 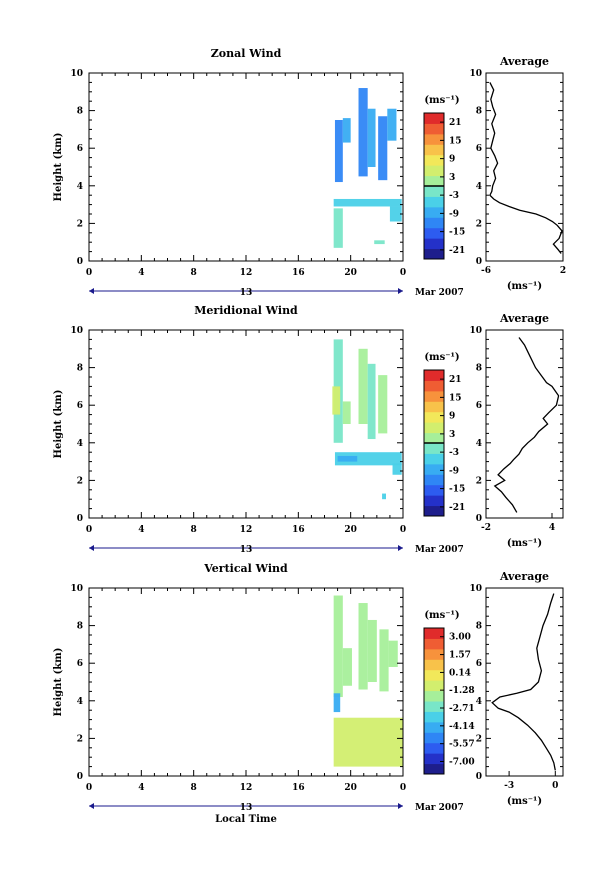 What do you see at coordinates (246, 53) in the screenshot?
I see `panel-title: Zonal Wind` at bounding box center [246, 53].